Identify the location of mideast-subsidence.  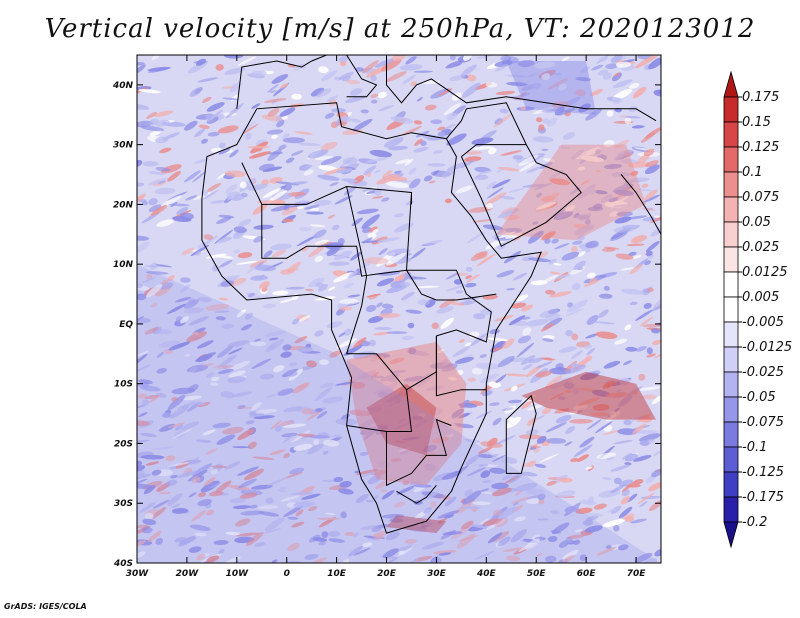
(551, 88).